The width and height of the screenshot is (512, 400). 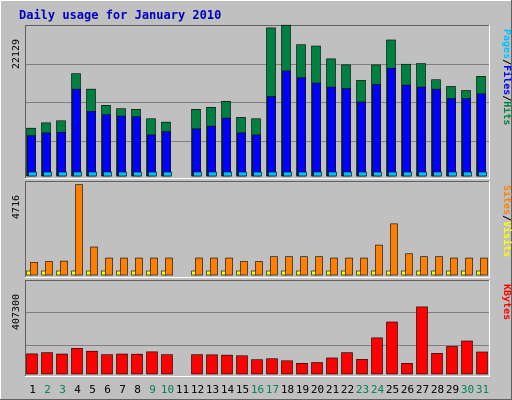 What do you see at coordinates (392, 389) in the screenshot?
I see `x-tick-label: 25` at bounding box center [392, 389].